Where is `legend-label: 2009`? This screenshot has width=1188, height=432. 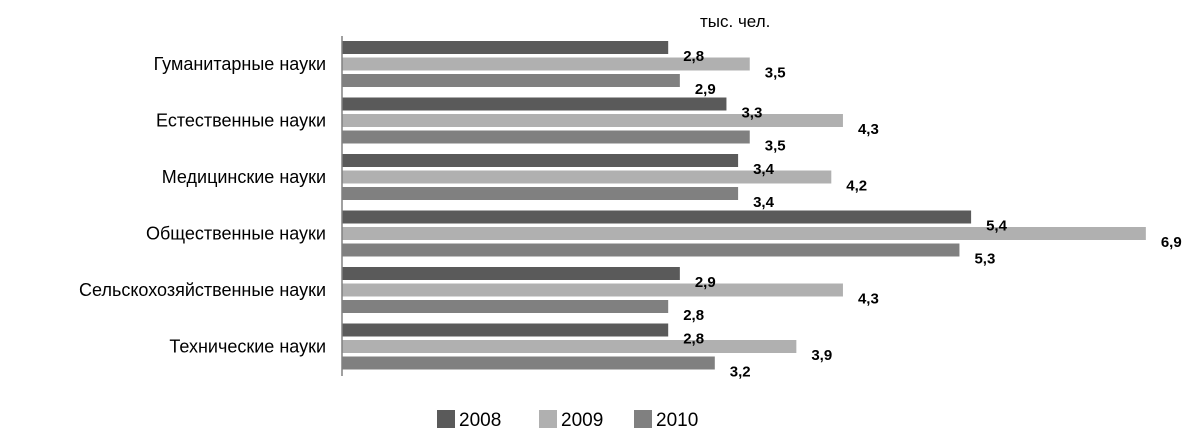
legend-label: 2009 is located at coordinates (582, 420).